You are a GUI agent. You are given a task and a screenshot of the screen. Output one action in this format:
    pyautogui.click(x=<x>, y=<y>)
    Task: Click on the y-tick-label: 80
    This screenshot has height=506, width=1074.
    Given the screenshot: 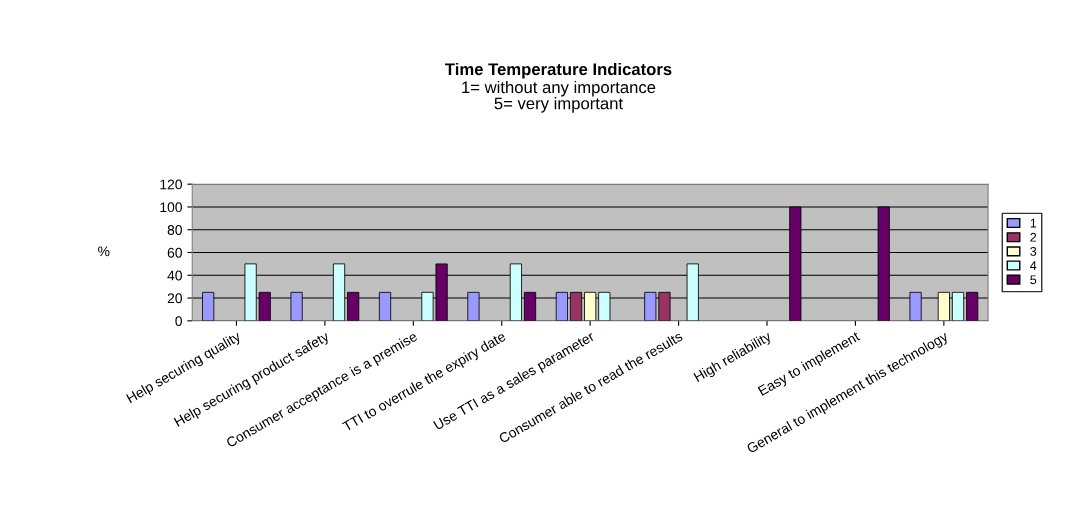 What is the action you would take?
    pyautogui.click(x=174, y=230)
    